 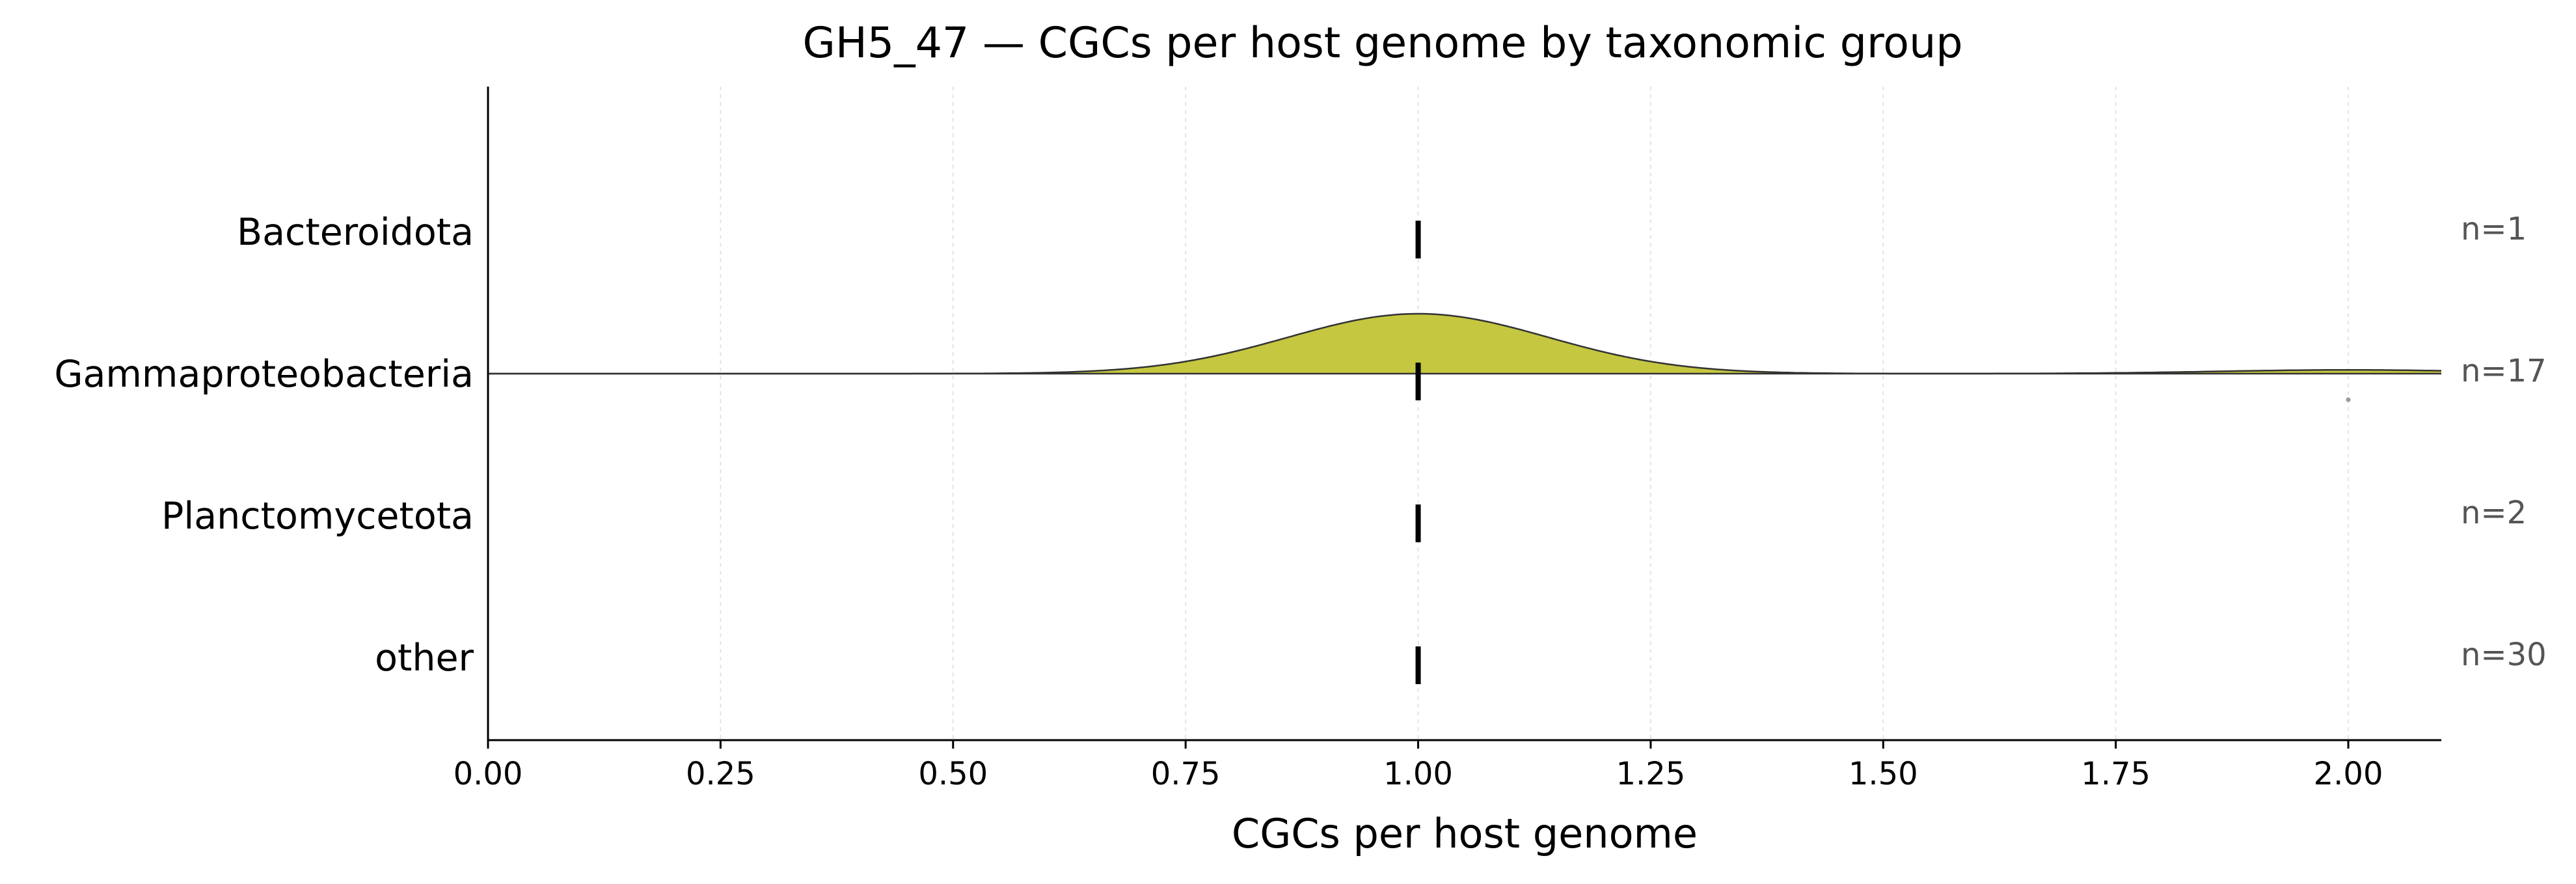 I want to click on n-labels: n=1 n=17 n=2 n=30, so click(x=2504, y=442).